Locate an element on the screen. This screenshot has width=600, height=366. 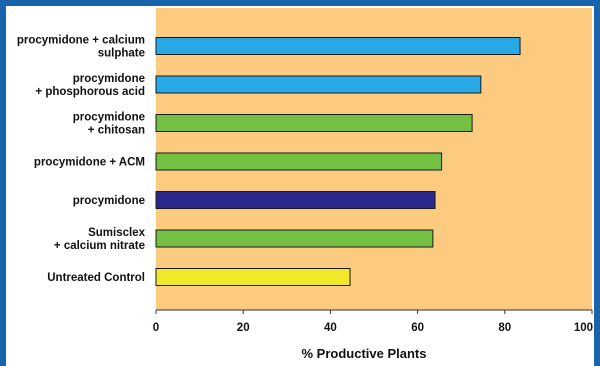
x-tick-label: 40 is located at coordinates (330, 328).